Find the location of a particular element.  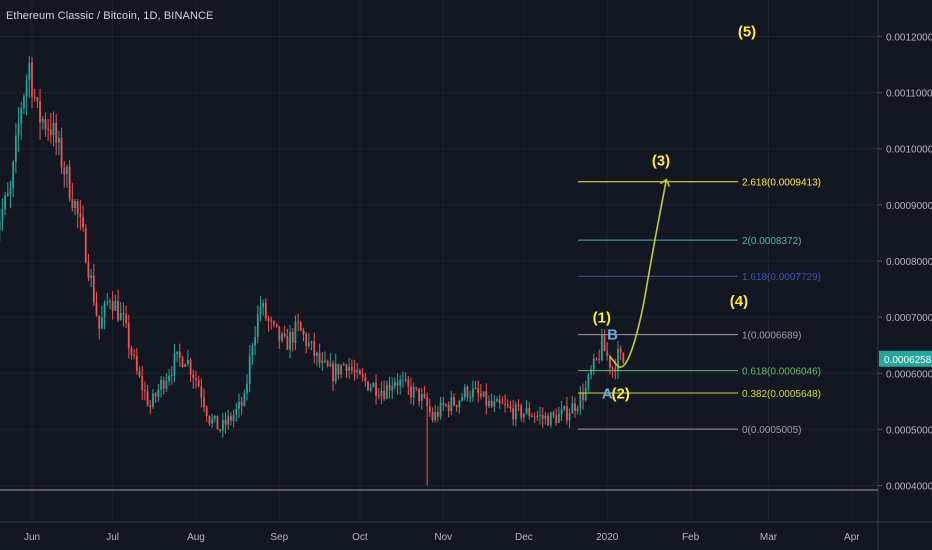

wave-projection is located at coordinates (640, 273).